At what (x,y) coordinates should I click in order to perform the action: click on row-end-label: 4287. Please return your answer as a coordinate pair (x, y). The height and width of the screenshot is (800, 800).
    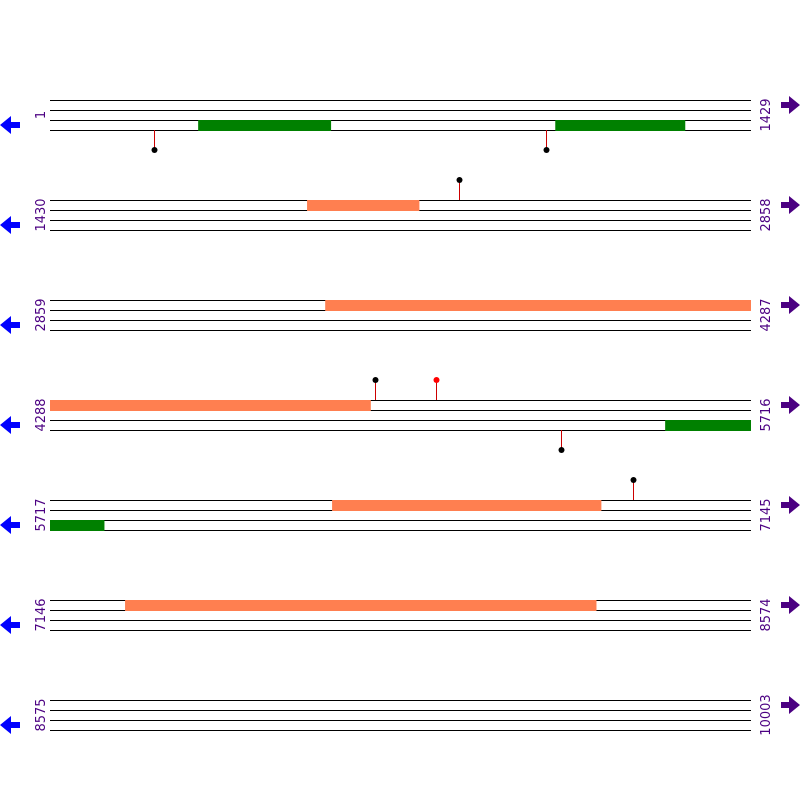
    Looking at the image, I should click on (766, 314).